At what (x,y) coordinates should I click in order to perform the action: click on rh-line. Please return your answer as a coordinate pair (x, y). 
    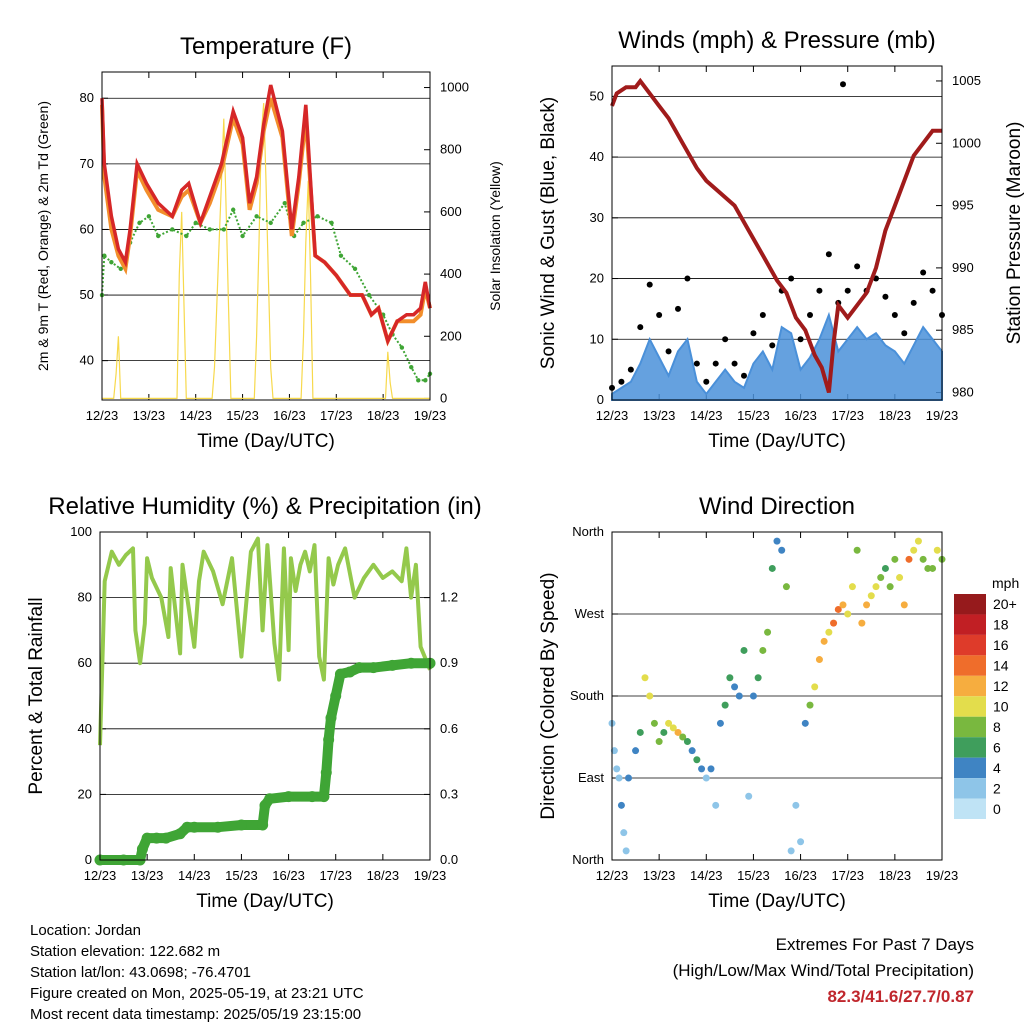
    Looking at the image, I should click on (265, 641).